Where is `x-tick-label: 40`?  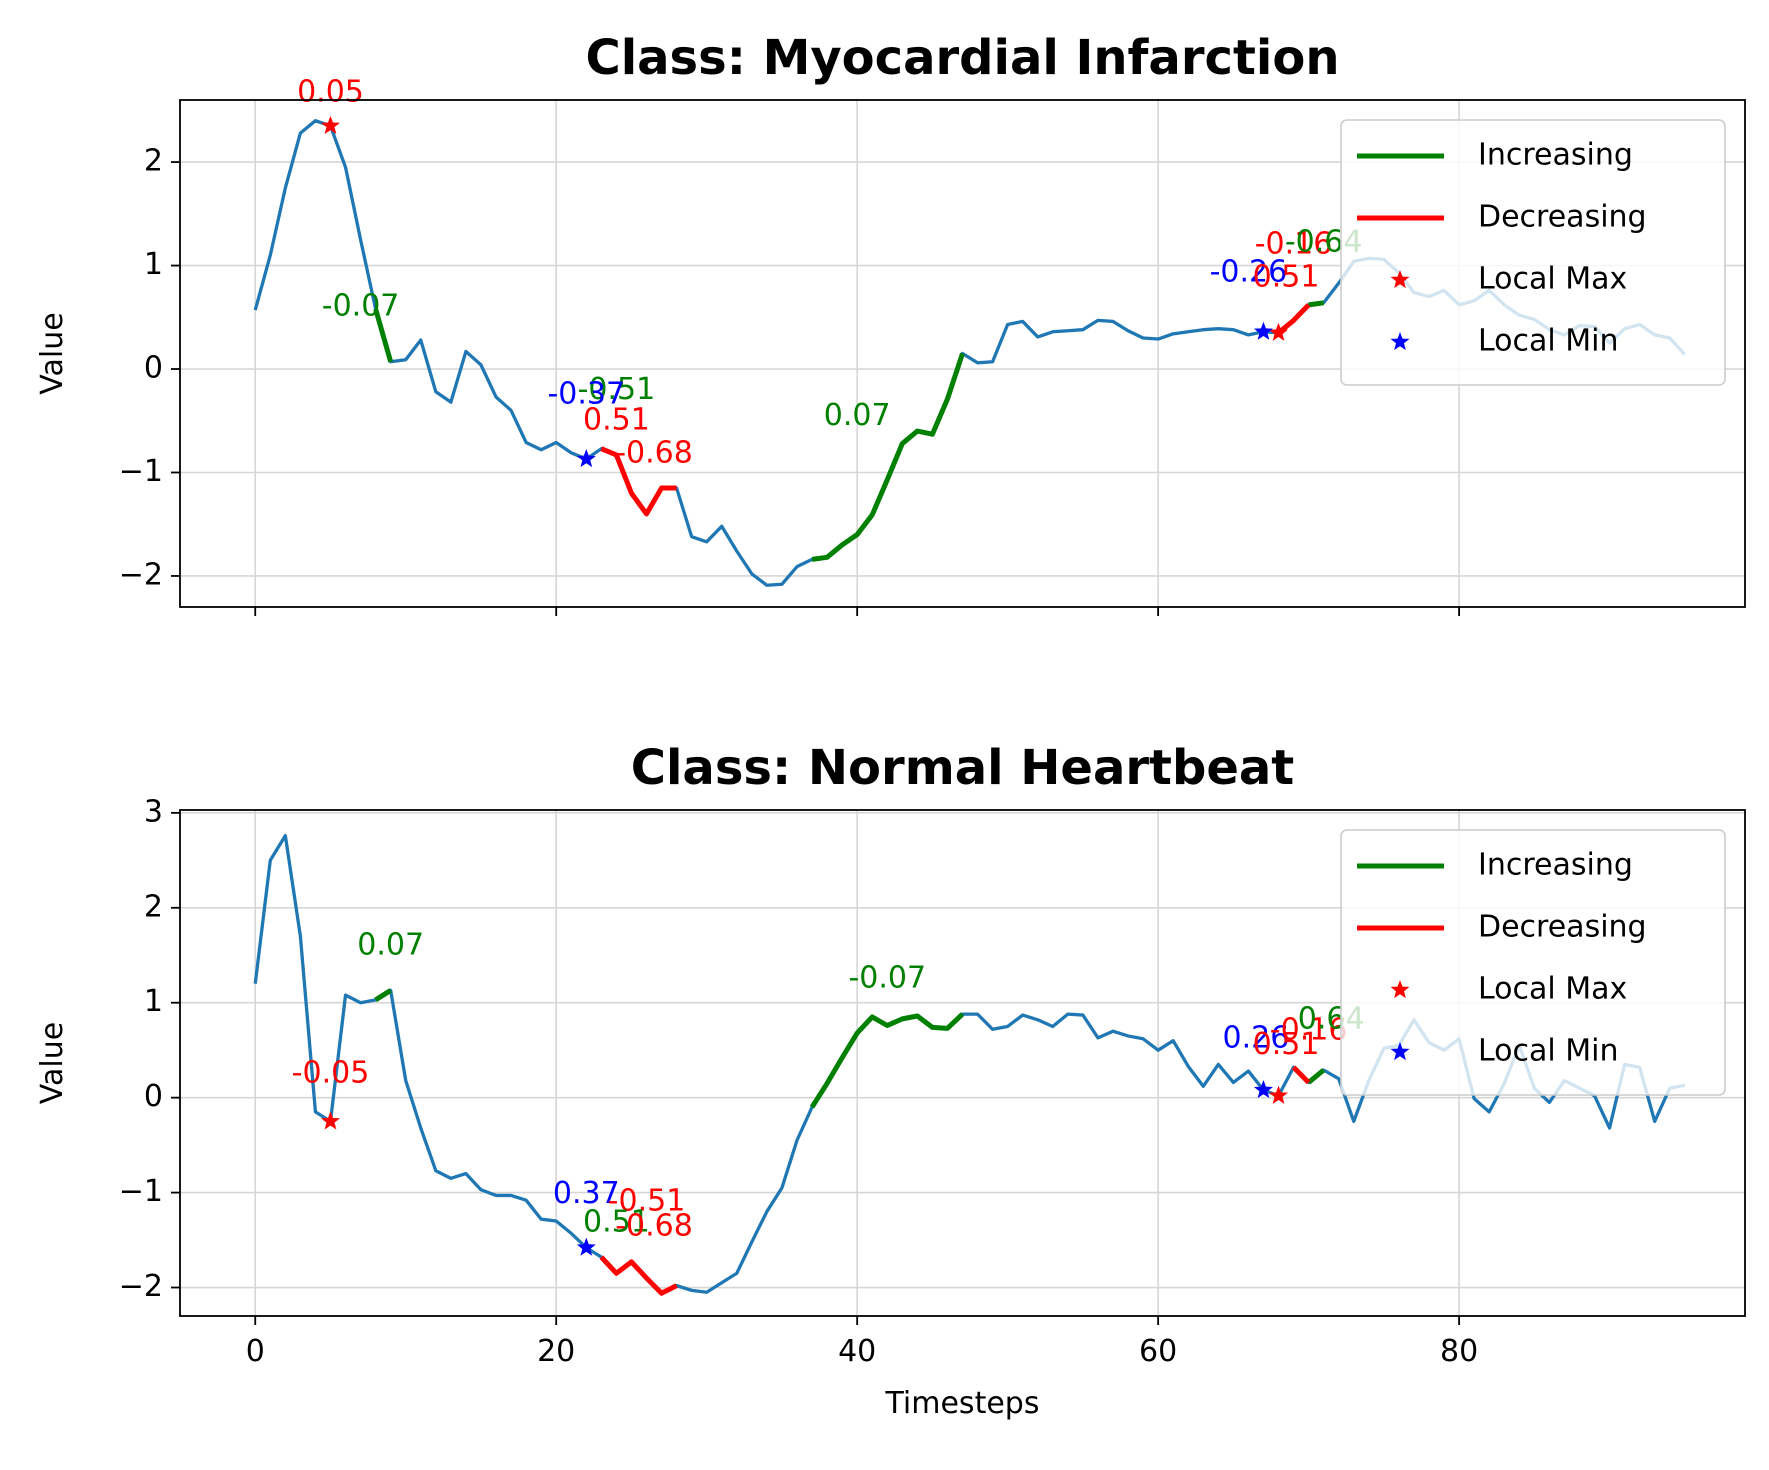
x-tick-label: 40 is located at coordinates (857, 1351).